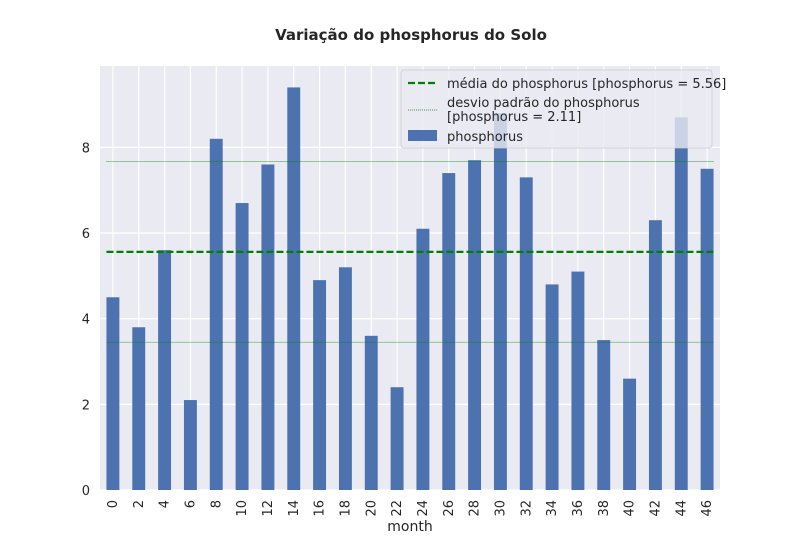 The height and width of the screenshot is (550, 800). Describe the element at coordinates (371, 508) in the screenshot. I see `x-tick-label: 20` at that location.